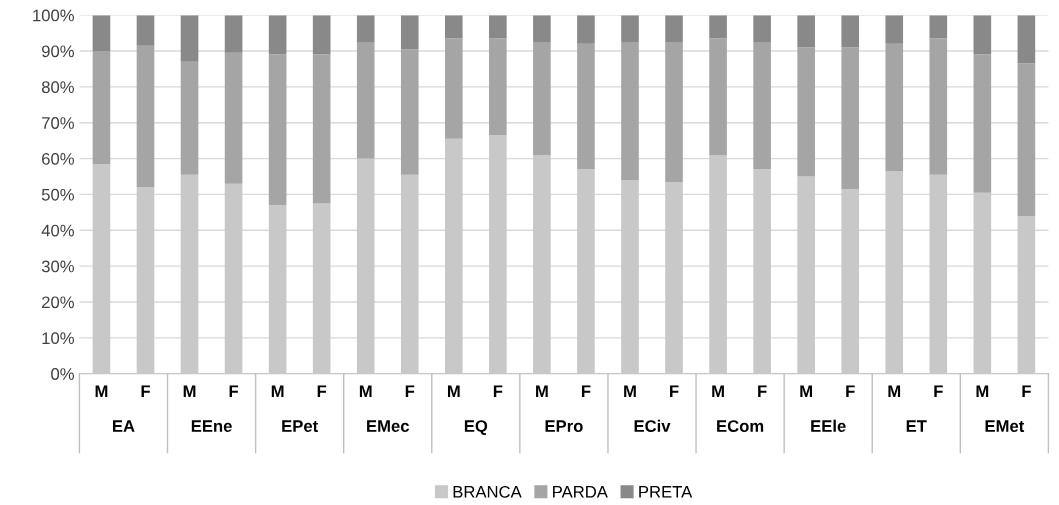 The height and width of the screenshot is (505, 1059). What do you see at coordinates (666, 492) in the screenshot?
I see `legend-label: PRETA` at bounding box center [666, 492].